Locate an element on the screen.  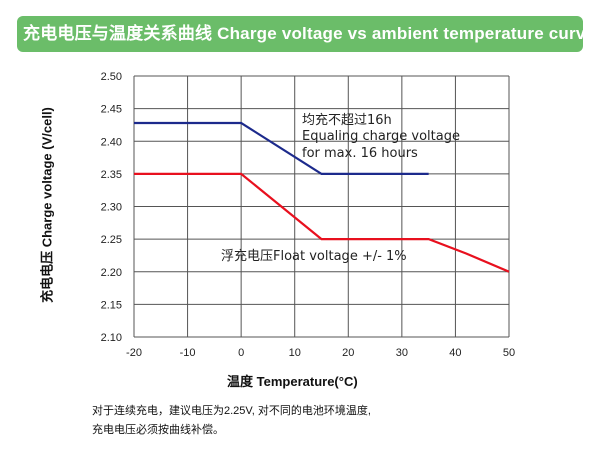
y-tick-label: 2.15 is located at coordinates (111, 305).